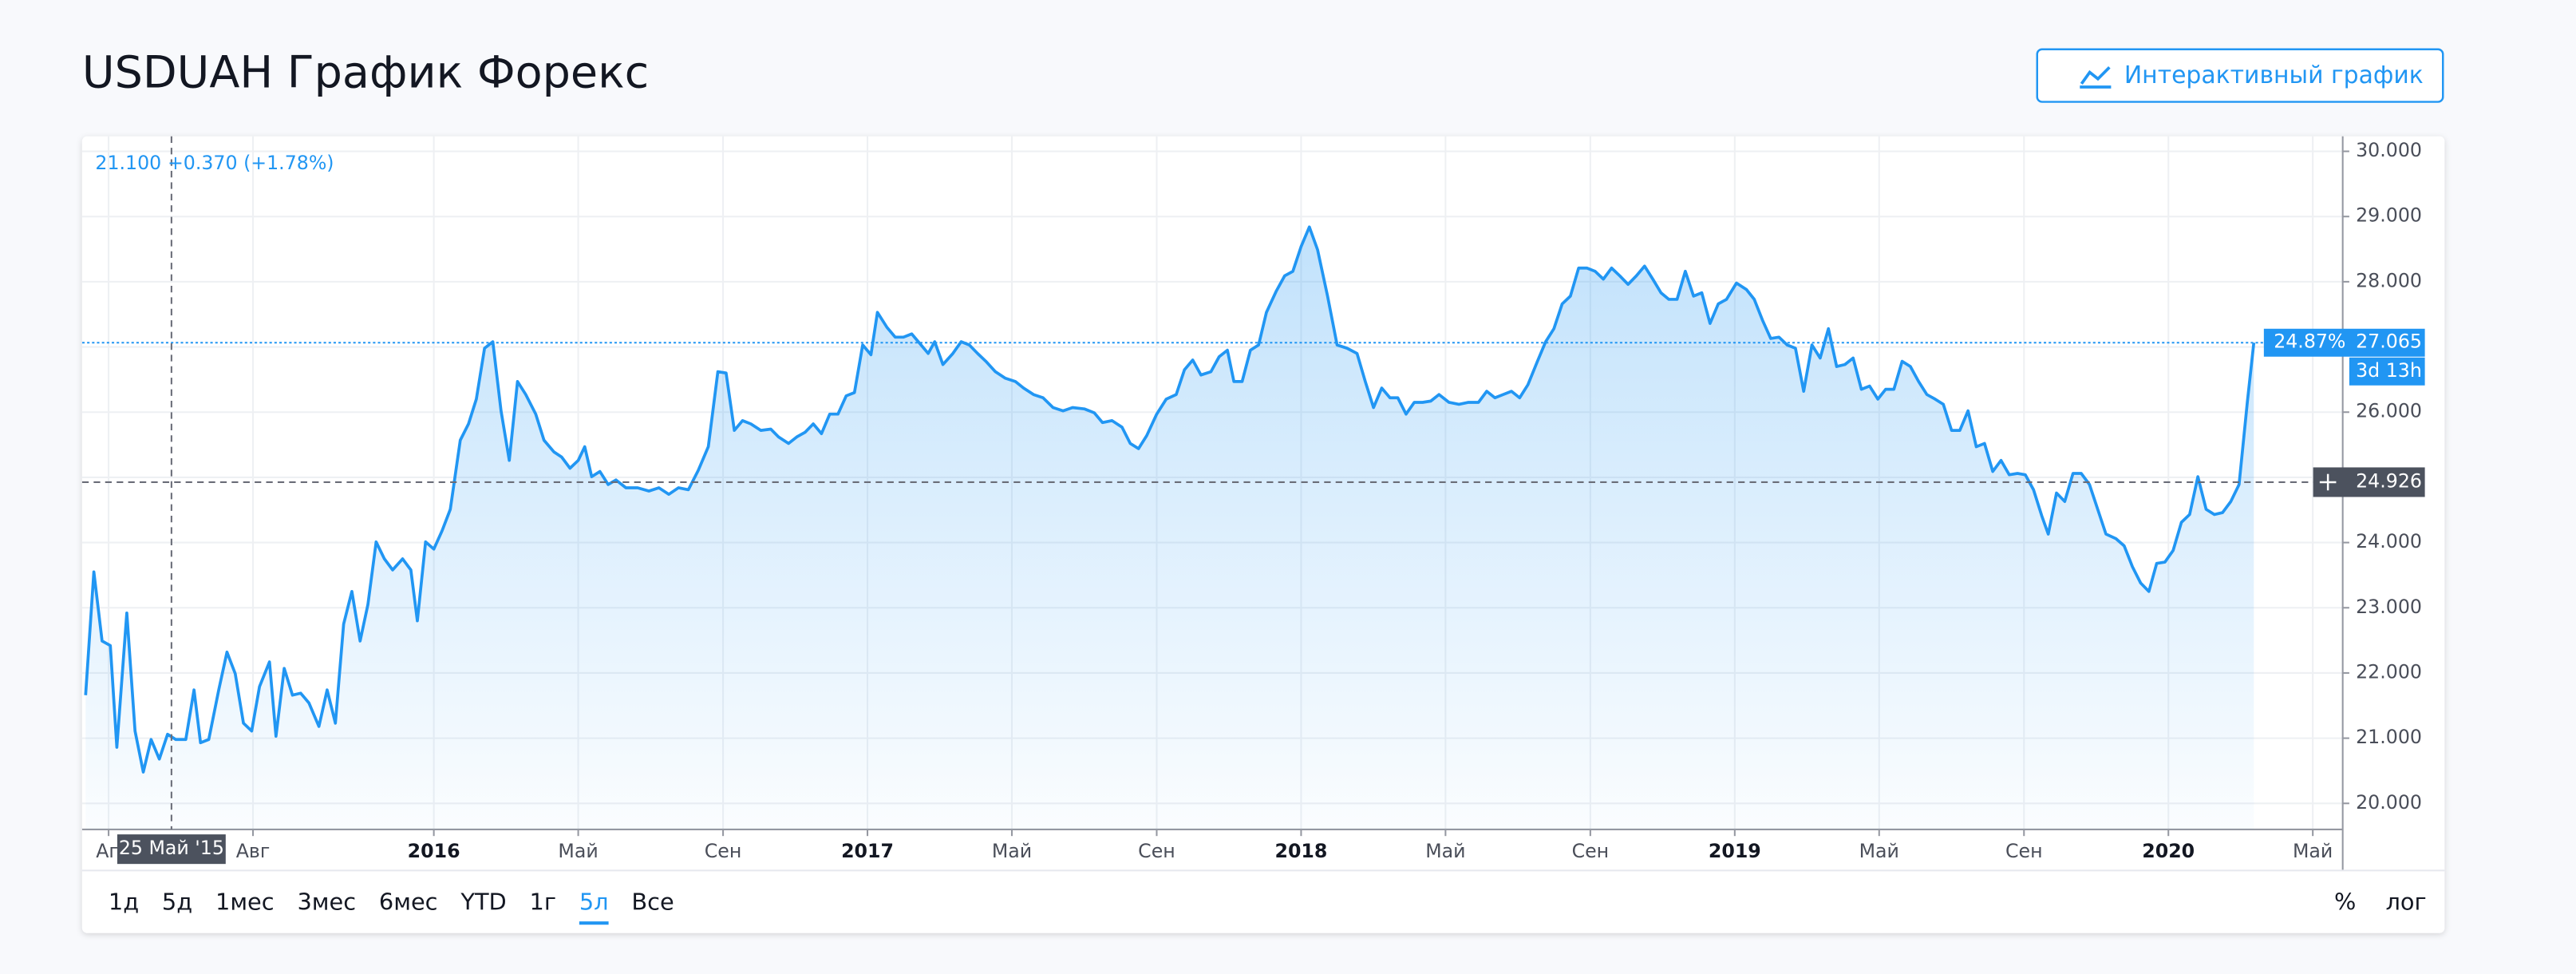  I want to click on range-button: Все, so click(652, 902).